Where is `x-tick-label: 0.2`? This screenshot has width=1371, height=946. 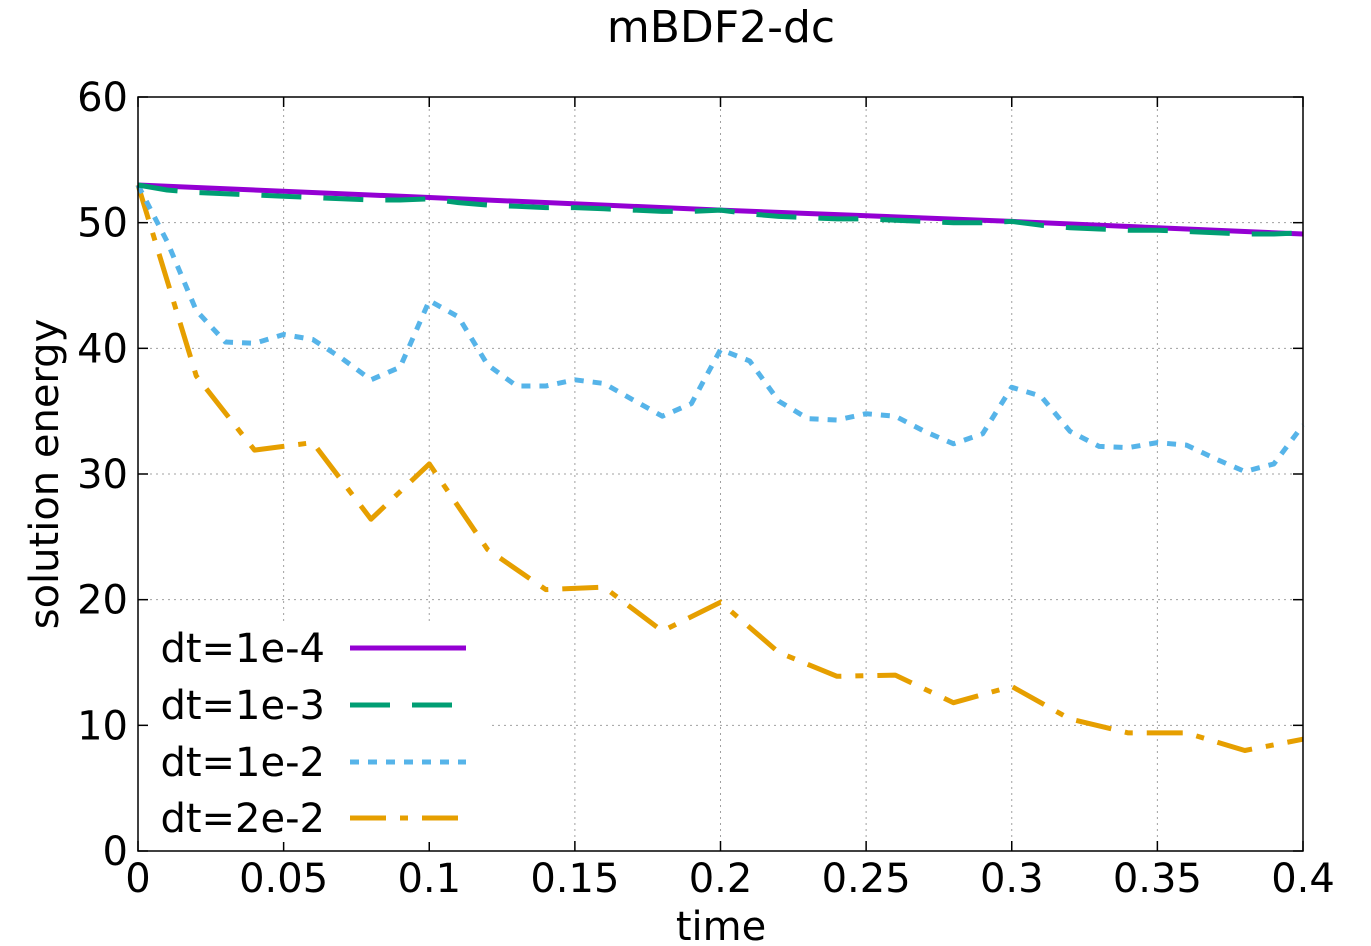
x-tick-label: 0.2 is located at coordinates (721, 879).